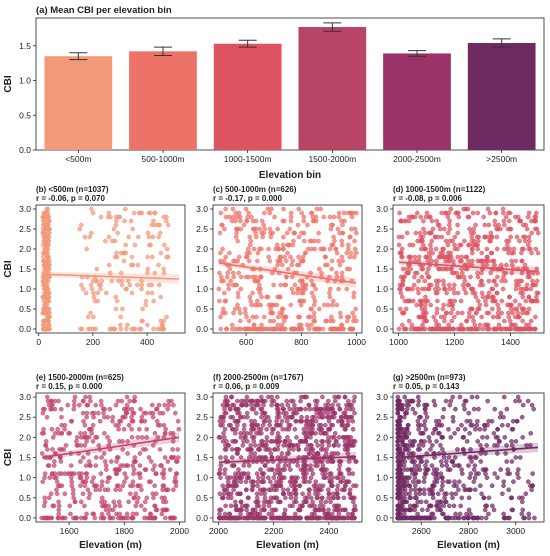 This screenshot has height=556, width=550. I want to click on y-tick-label: 2.0, so click(25, 249).